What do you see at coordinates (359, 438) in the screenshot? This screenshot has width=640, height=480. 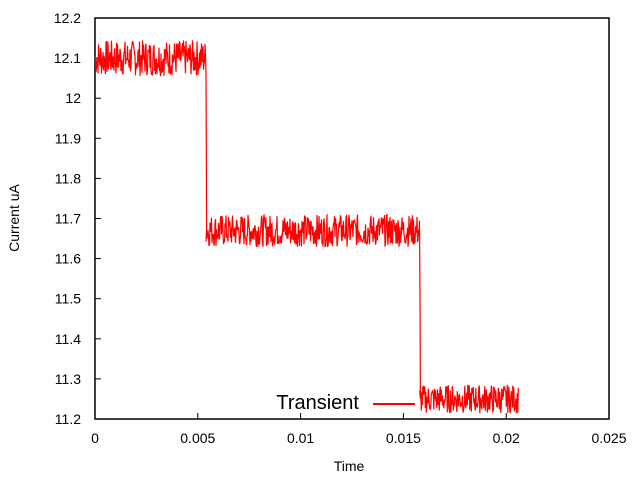 I see `x-axis-tick-labels: 0 0.005 0.01 0.015 0.02 0.025` at bounding box center [359, 438].